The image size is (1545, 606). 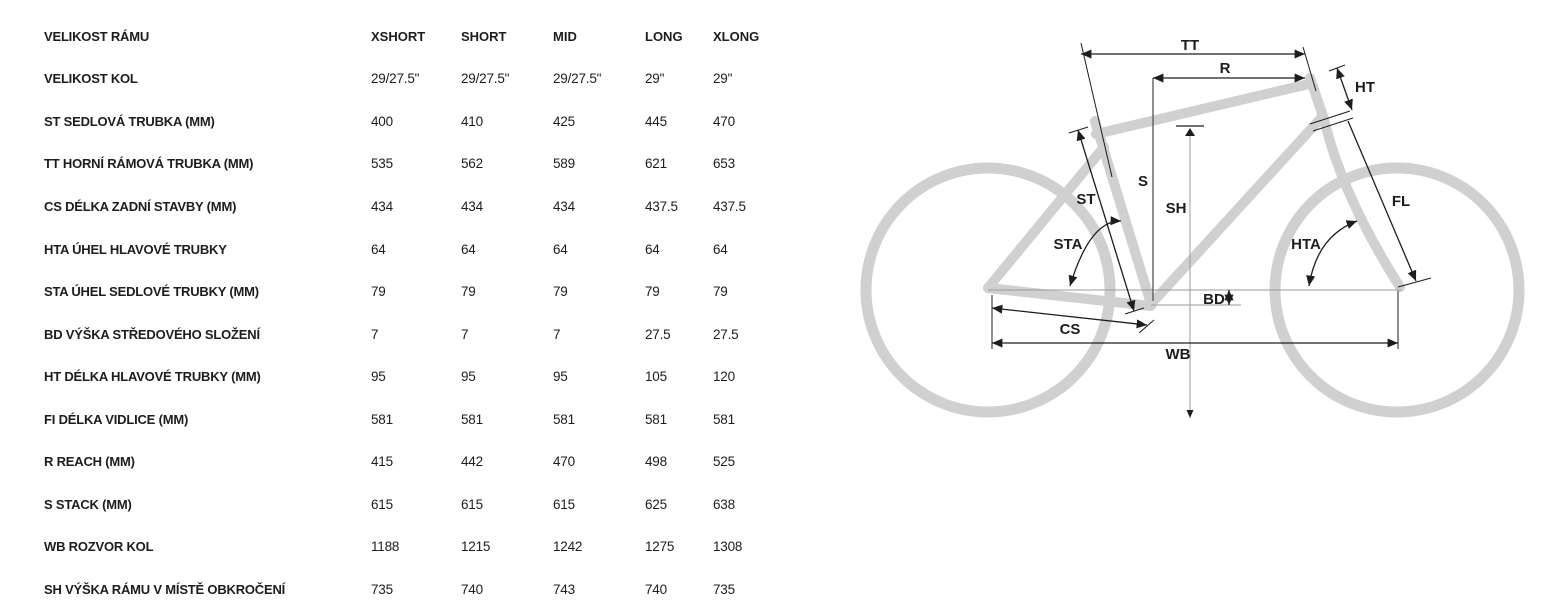 What do you see at coordinates (465, 334) in the screenshot?
I see `cell-value: 7` at bounding box center [465, 334].